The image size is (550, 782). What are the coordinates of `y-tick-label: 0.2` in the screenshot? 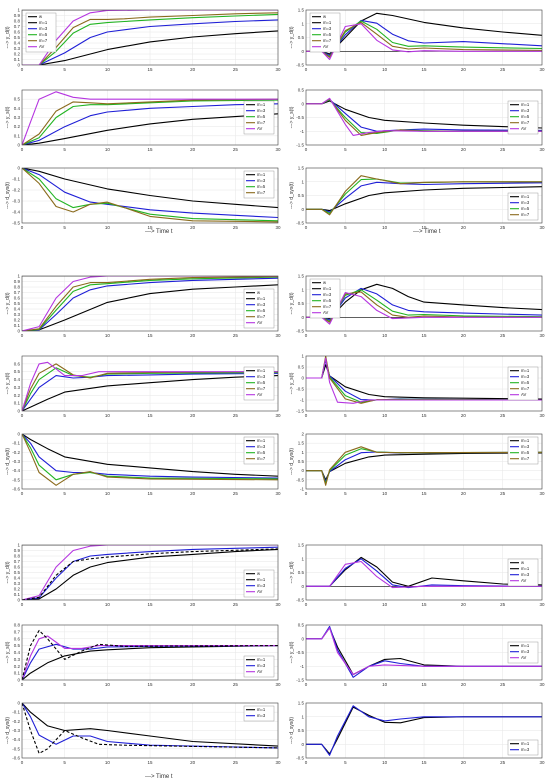 It's located at (17, 589).